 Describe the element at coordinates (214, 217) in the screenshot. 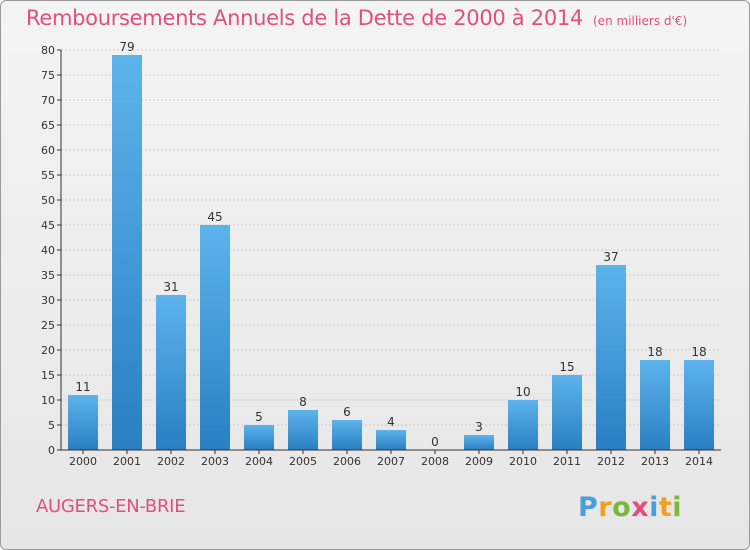

I see `bar-value-label: 45` at that location.